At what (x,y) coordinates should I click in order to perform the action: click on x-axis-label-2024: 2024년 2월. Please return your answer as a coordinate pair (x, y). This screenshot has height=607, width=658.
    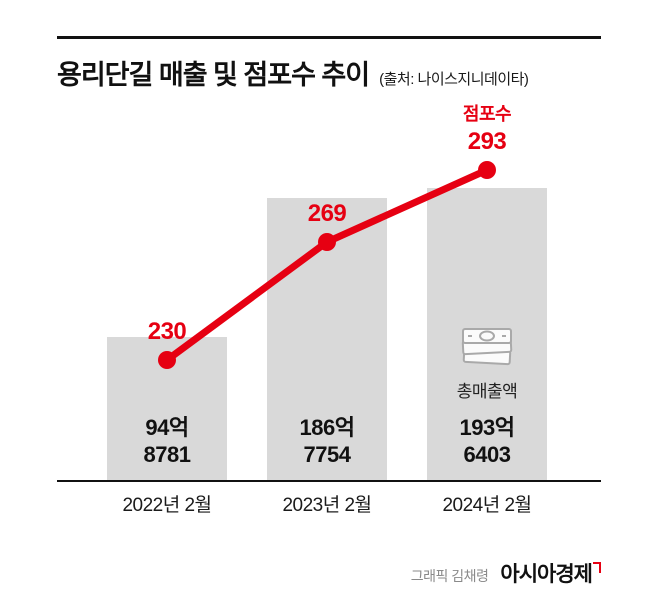
    Looking at the image, I should click on (487, 505).